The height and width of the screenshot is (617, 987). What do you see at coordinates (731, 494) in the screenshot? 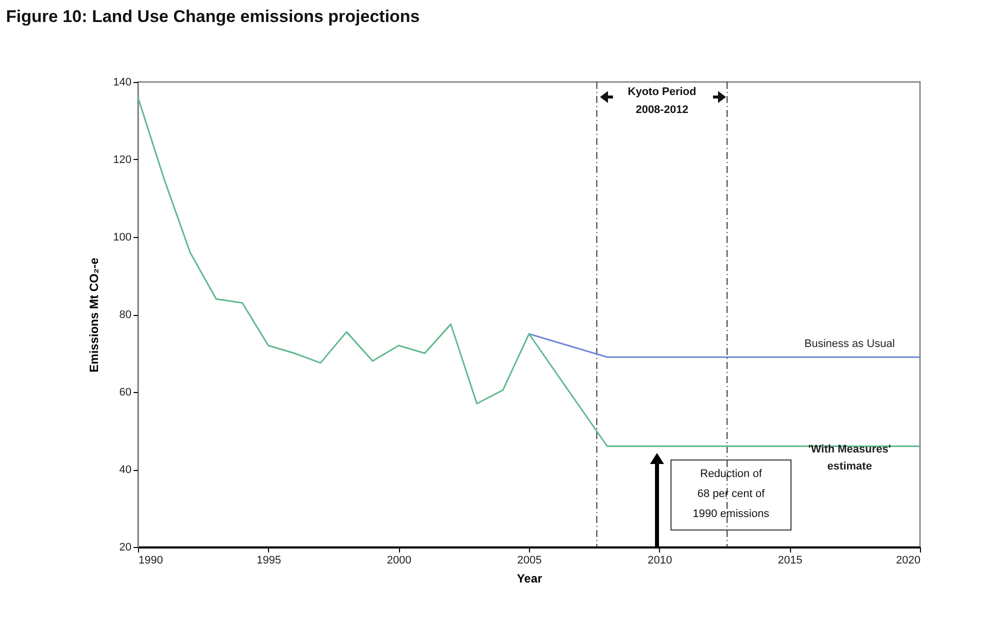
I see `annotation: Reduction of 68 per cent of 1990 emissions` at bounding box center [731, 494].